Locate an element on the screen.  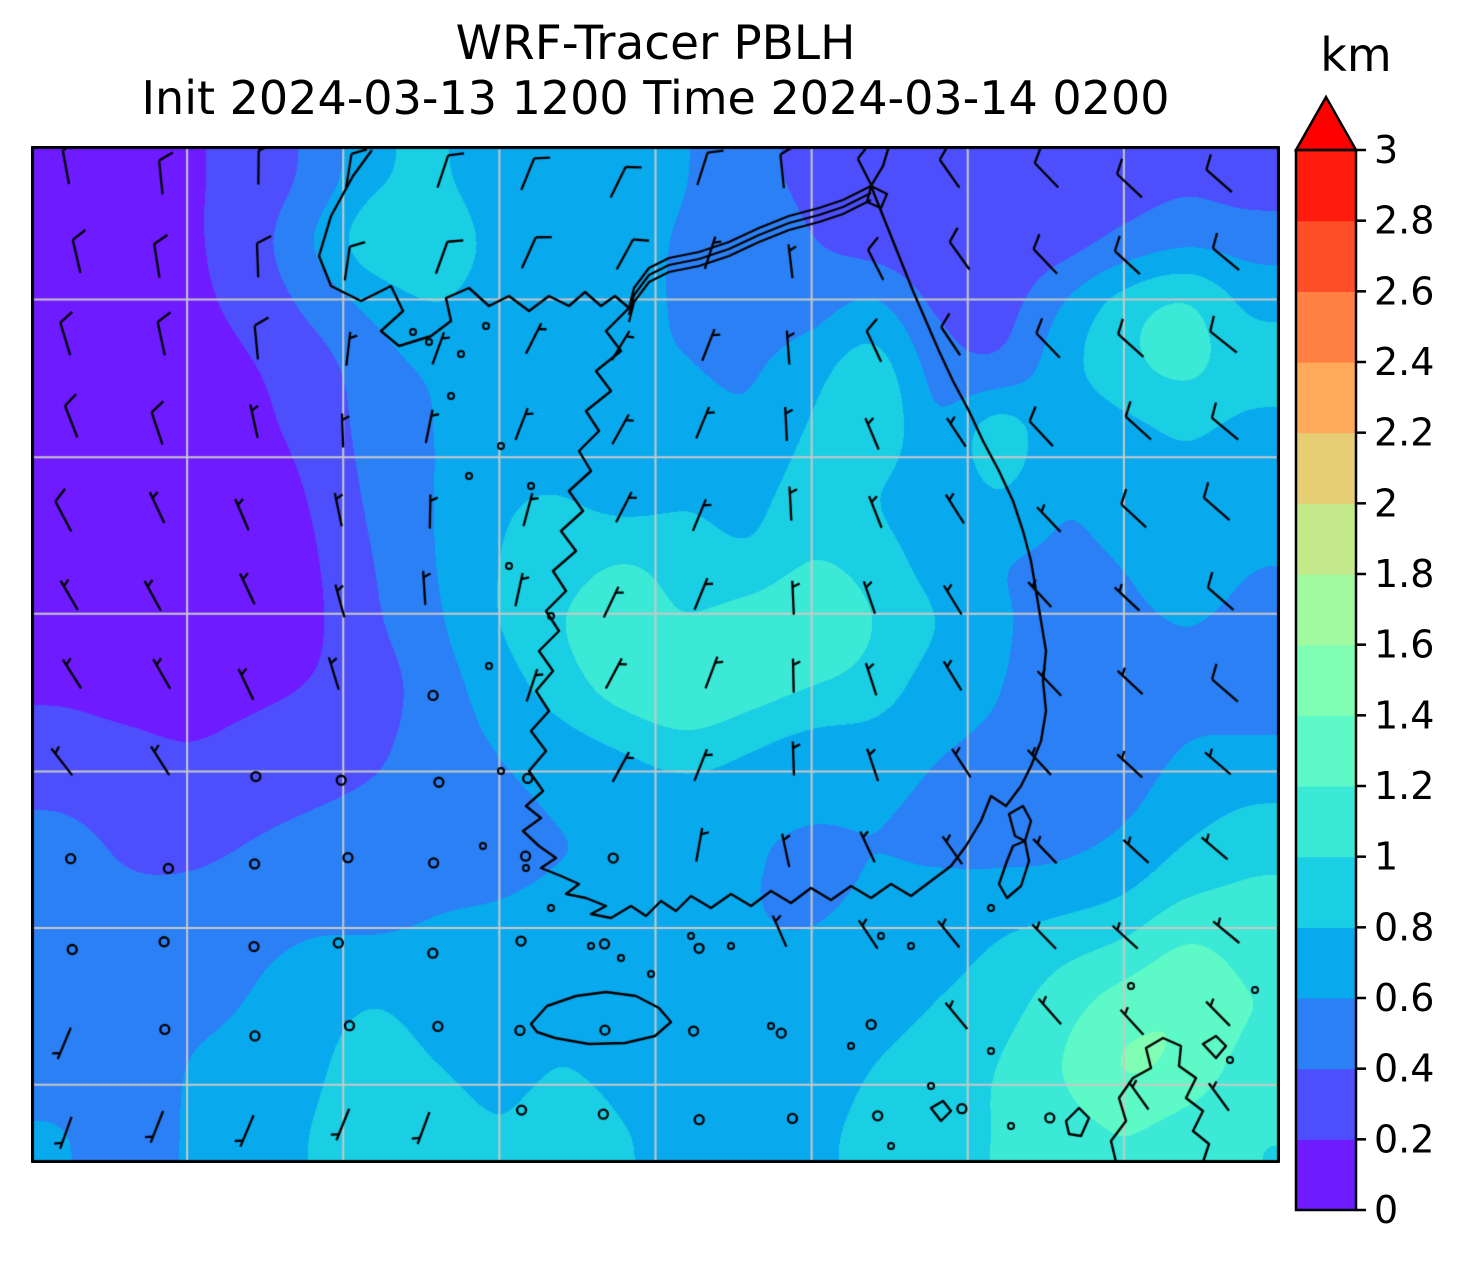
colorbar-unit-label: km is located at coordinates (1356, 55).